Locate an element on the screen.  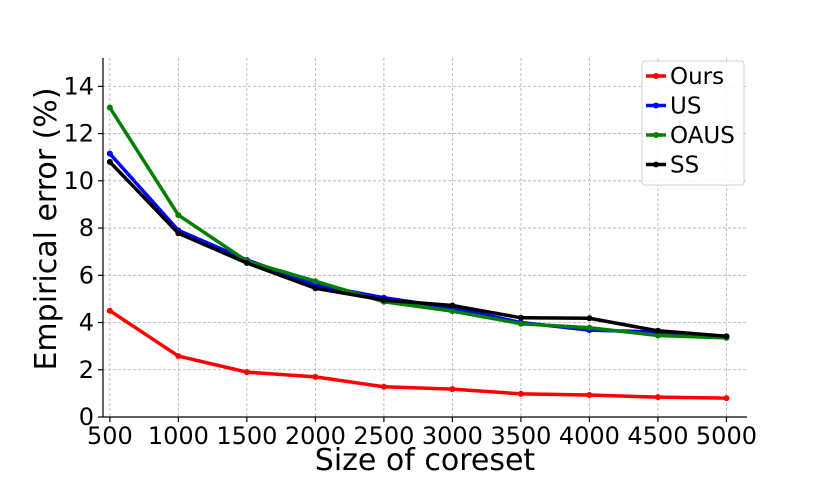
series-ours is located at coordinates (418, 354).